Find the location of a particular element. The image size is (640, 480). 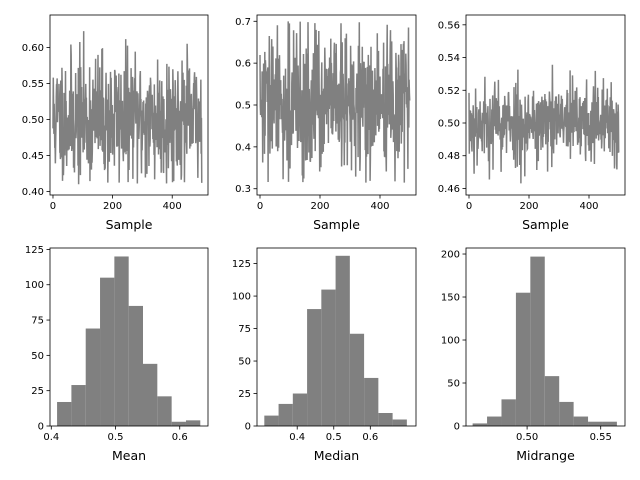

subplot-6: 0.50 0.55 0 50 100 150 200 Midrange is located at coordinates (533, 355).